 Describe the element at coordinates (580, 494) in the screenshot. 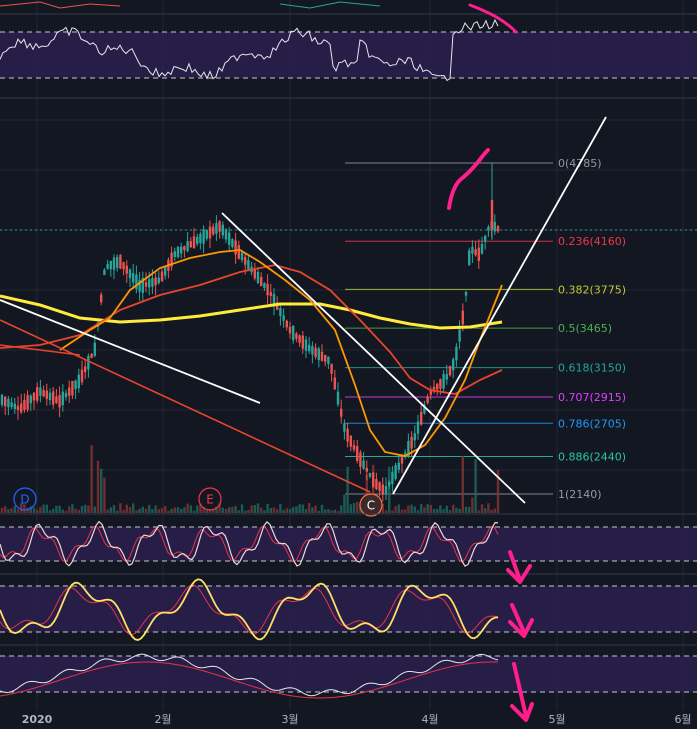

I see `fib-level-label: 1(2140)` at that location.